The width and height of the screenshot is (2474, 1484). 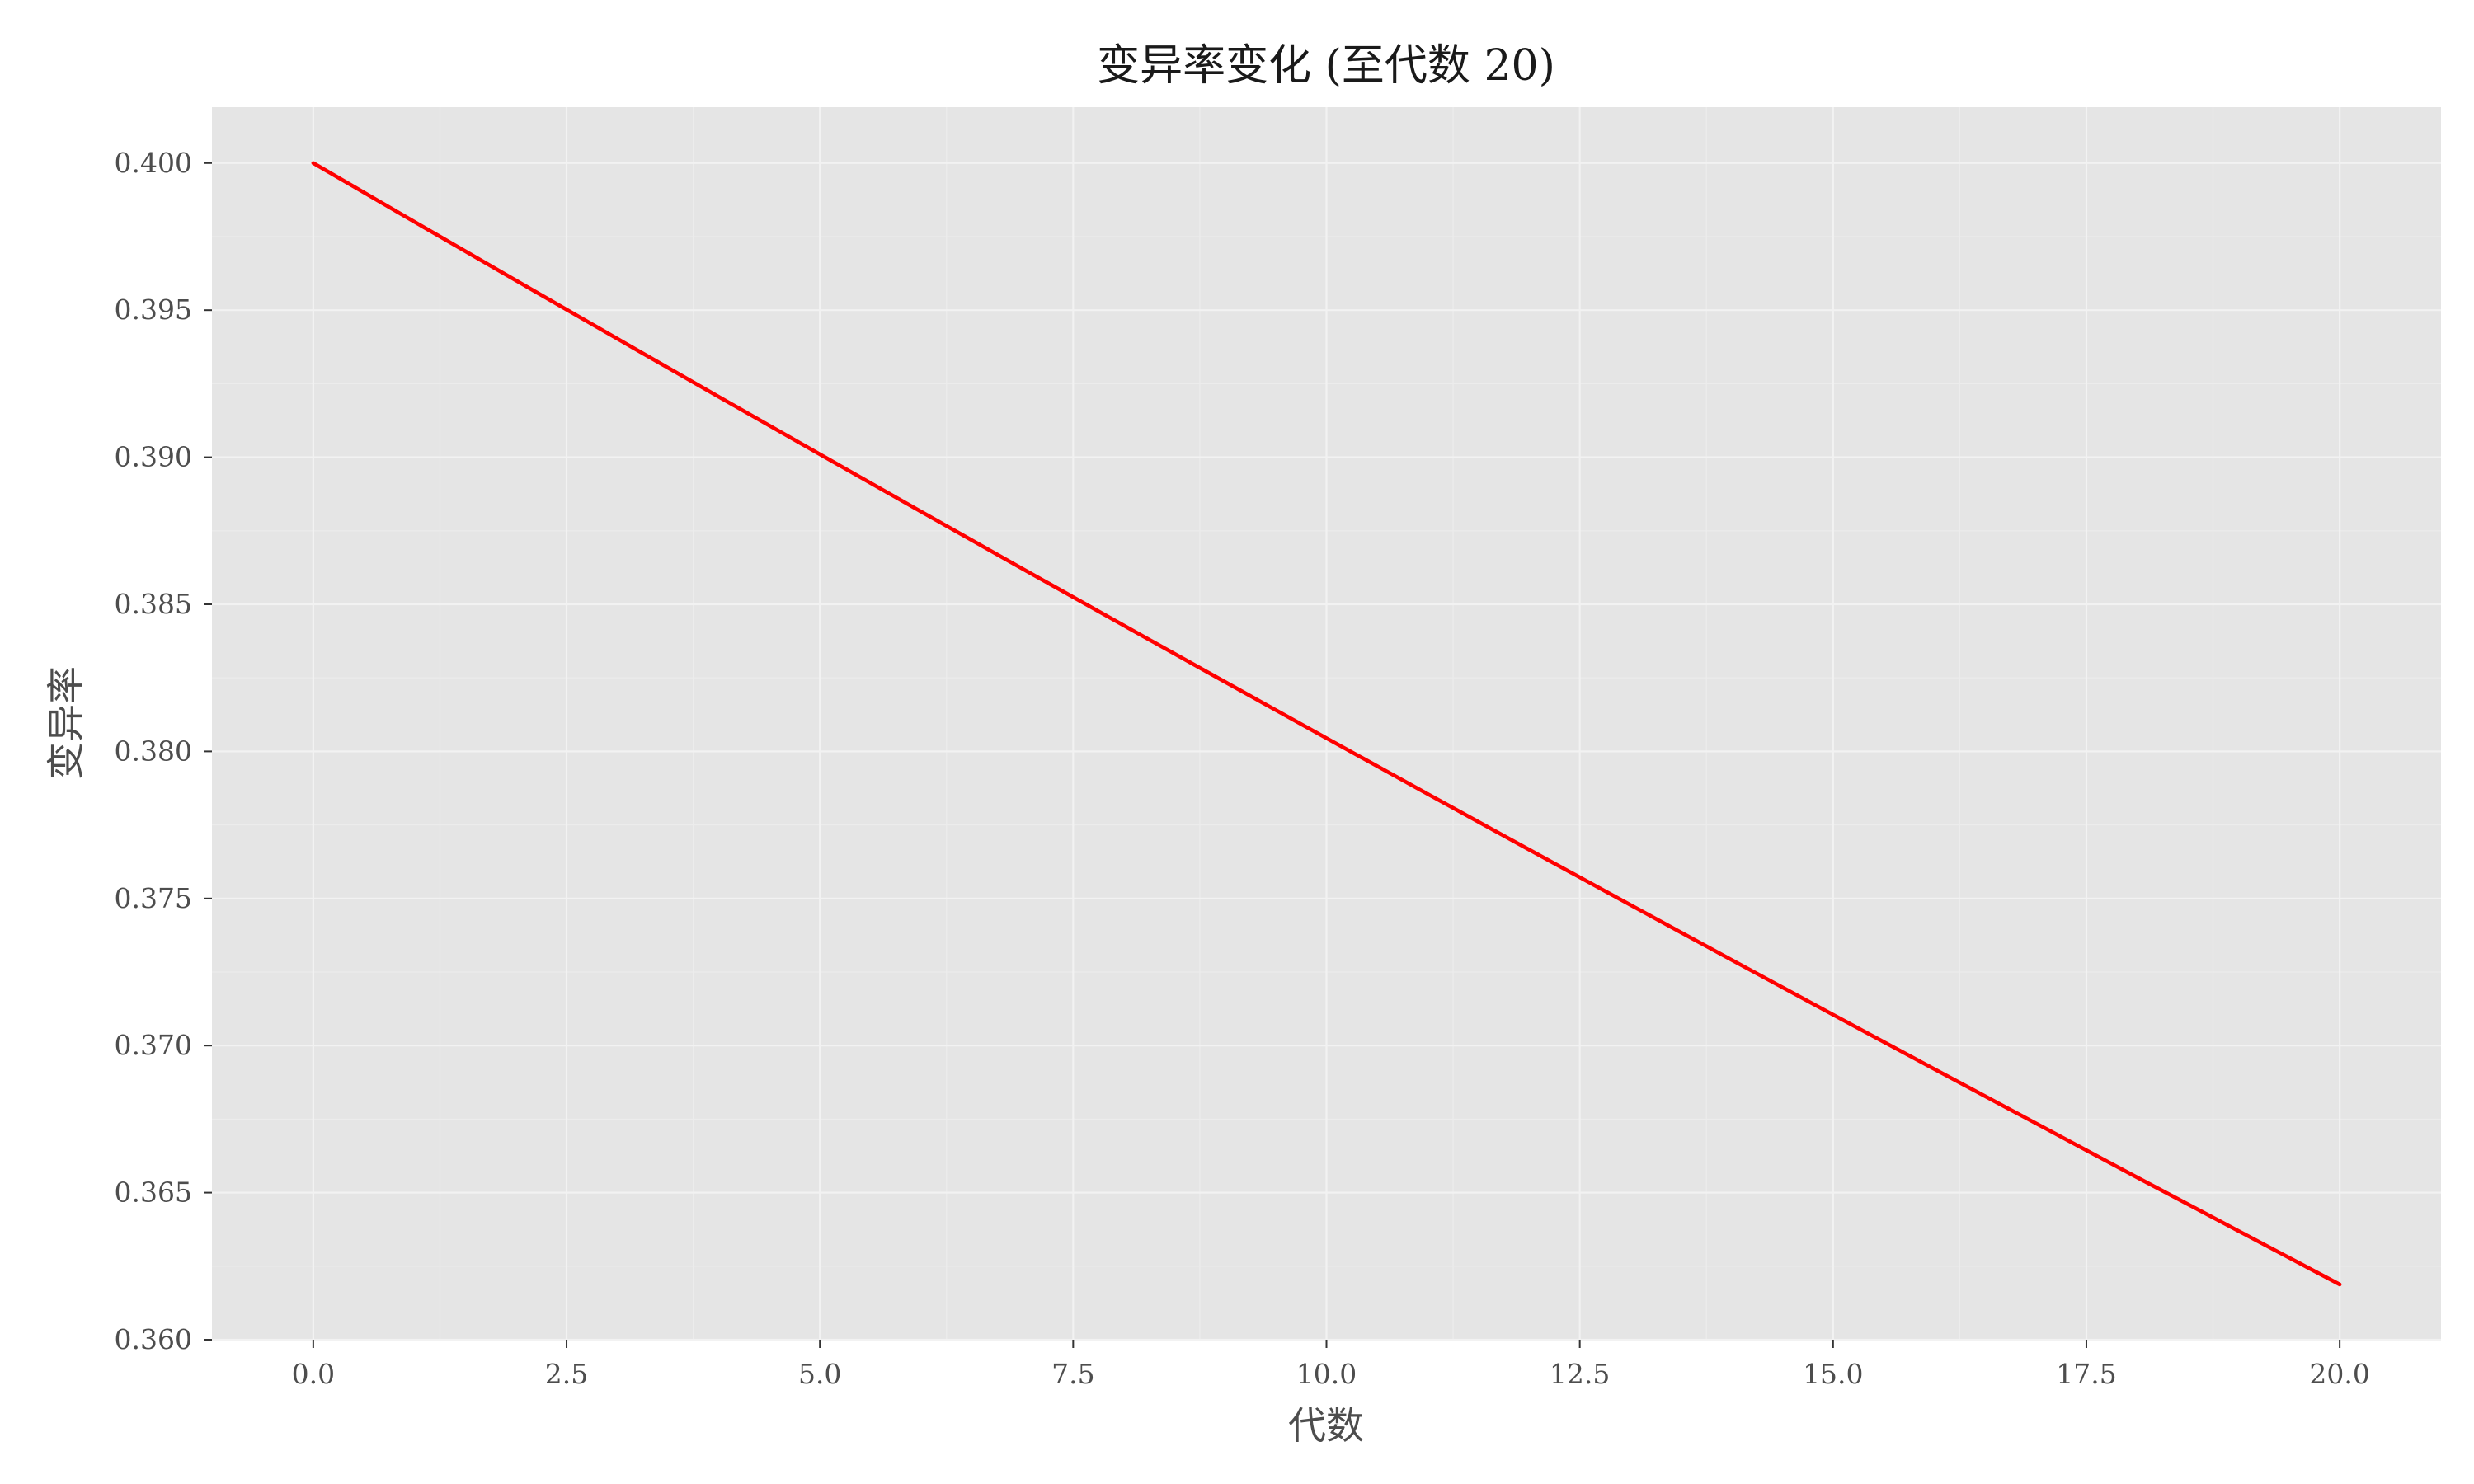 I want to click on y-axis-label: 变异率, so click(x=66, y=723).